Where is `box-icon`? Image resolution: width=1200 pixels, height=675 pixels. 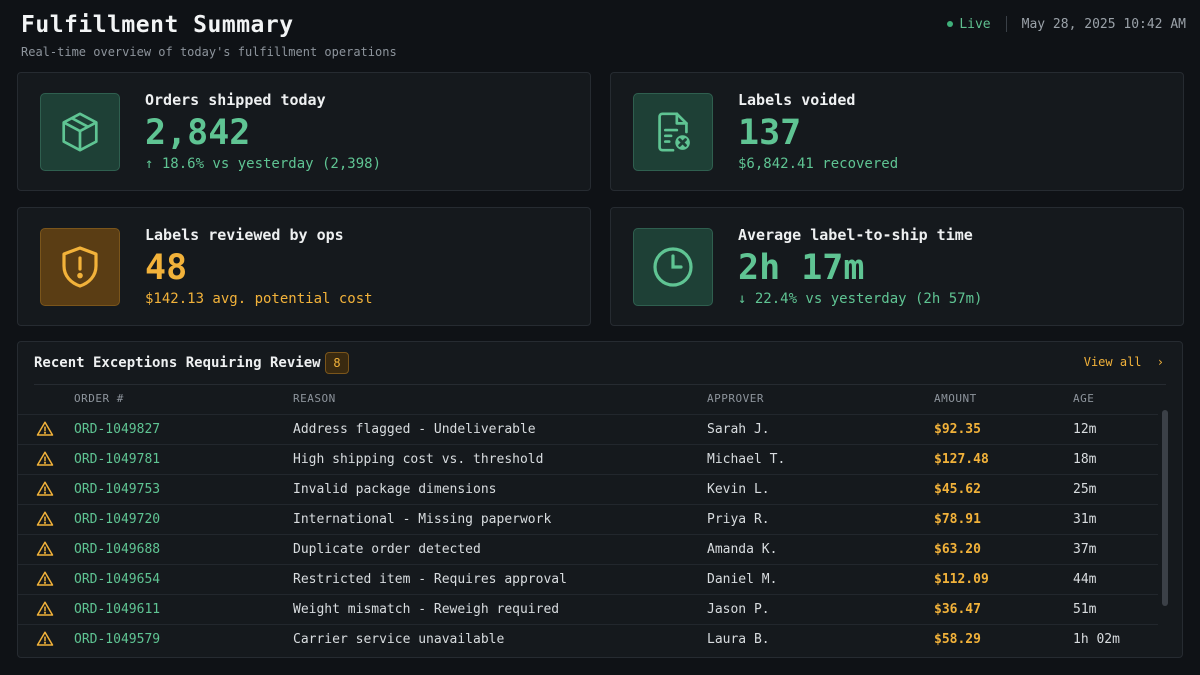 box-icon is located at coordinates (80, 132).